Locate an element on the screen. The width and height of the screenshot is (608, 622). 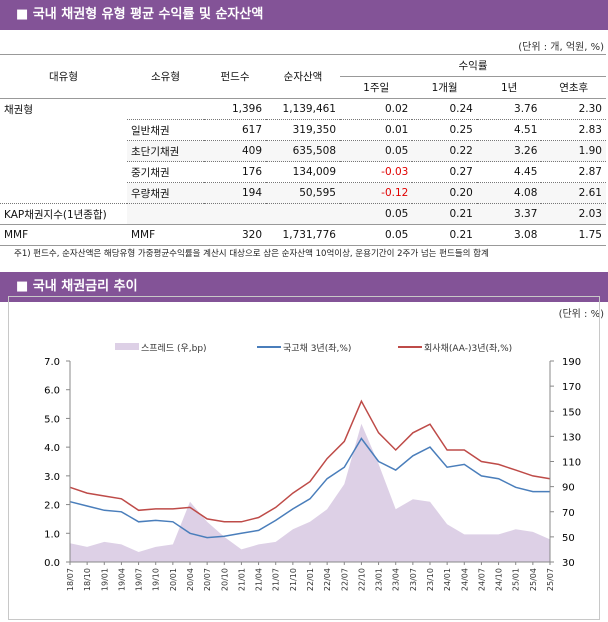
col-major: 대유형 is located at coordinates (63, 77).